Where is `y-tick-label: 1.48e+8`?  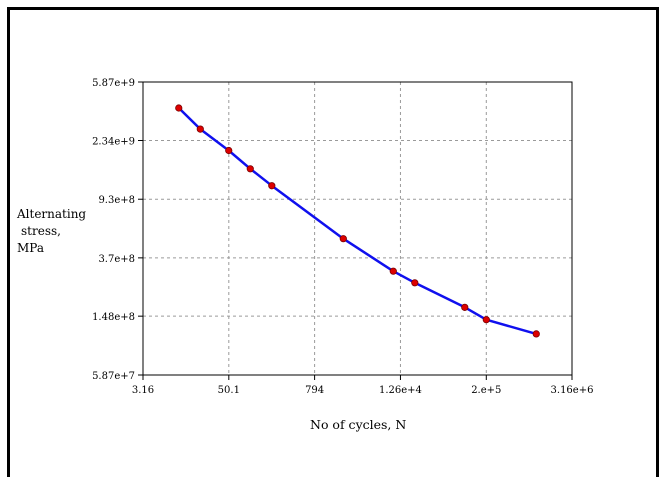 y-tick-label: 1.48e+8 is located at coordinates (113, 317).